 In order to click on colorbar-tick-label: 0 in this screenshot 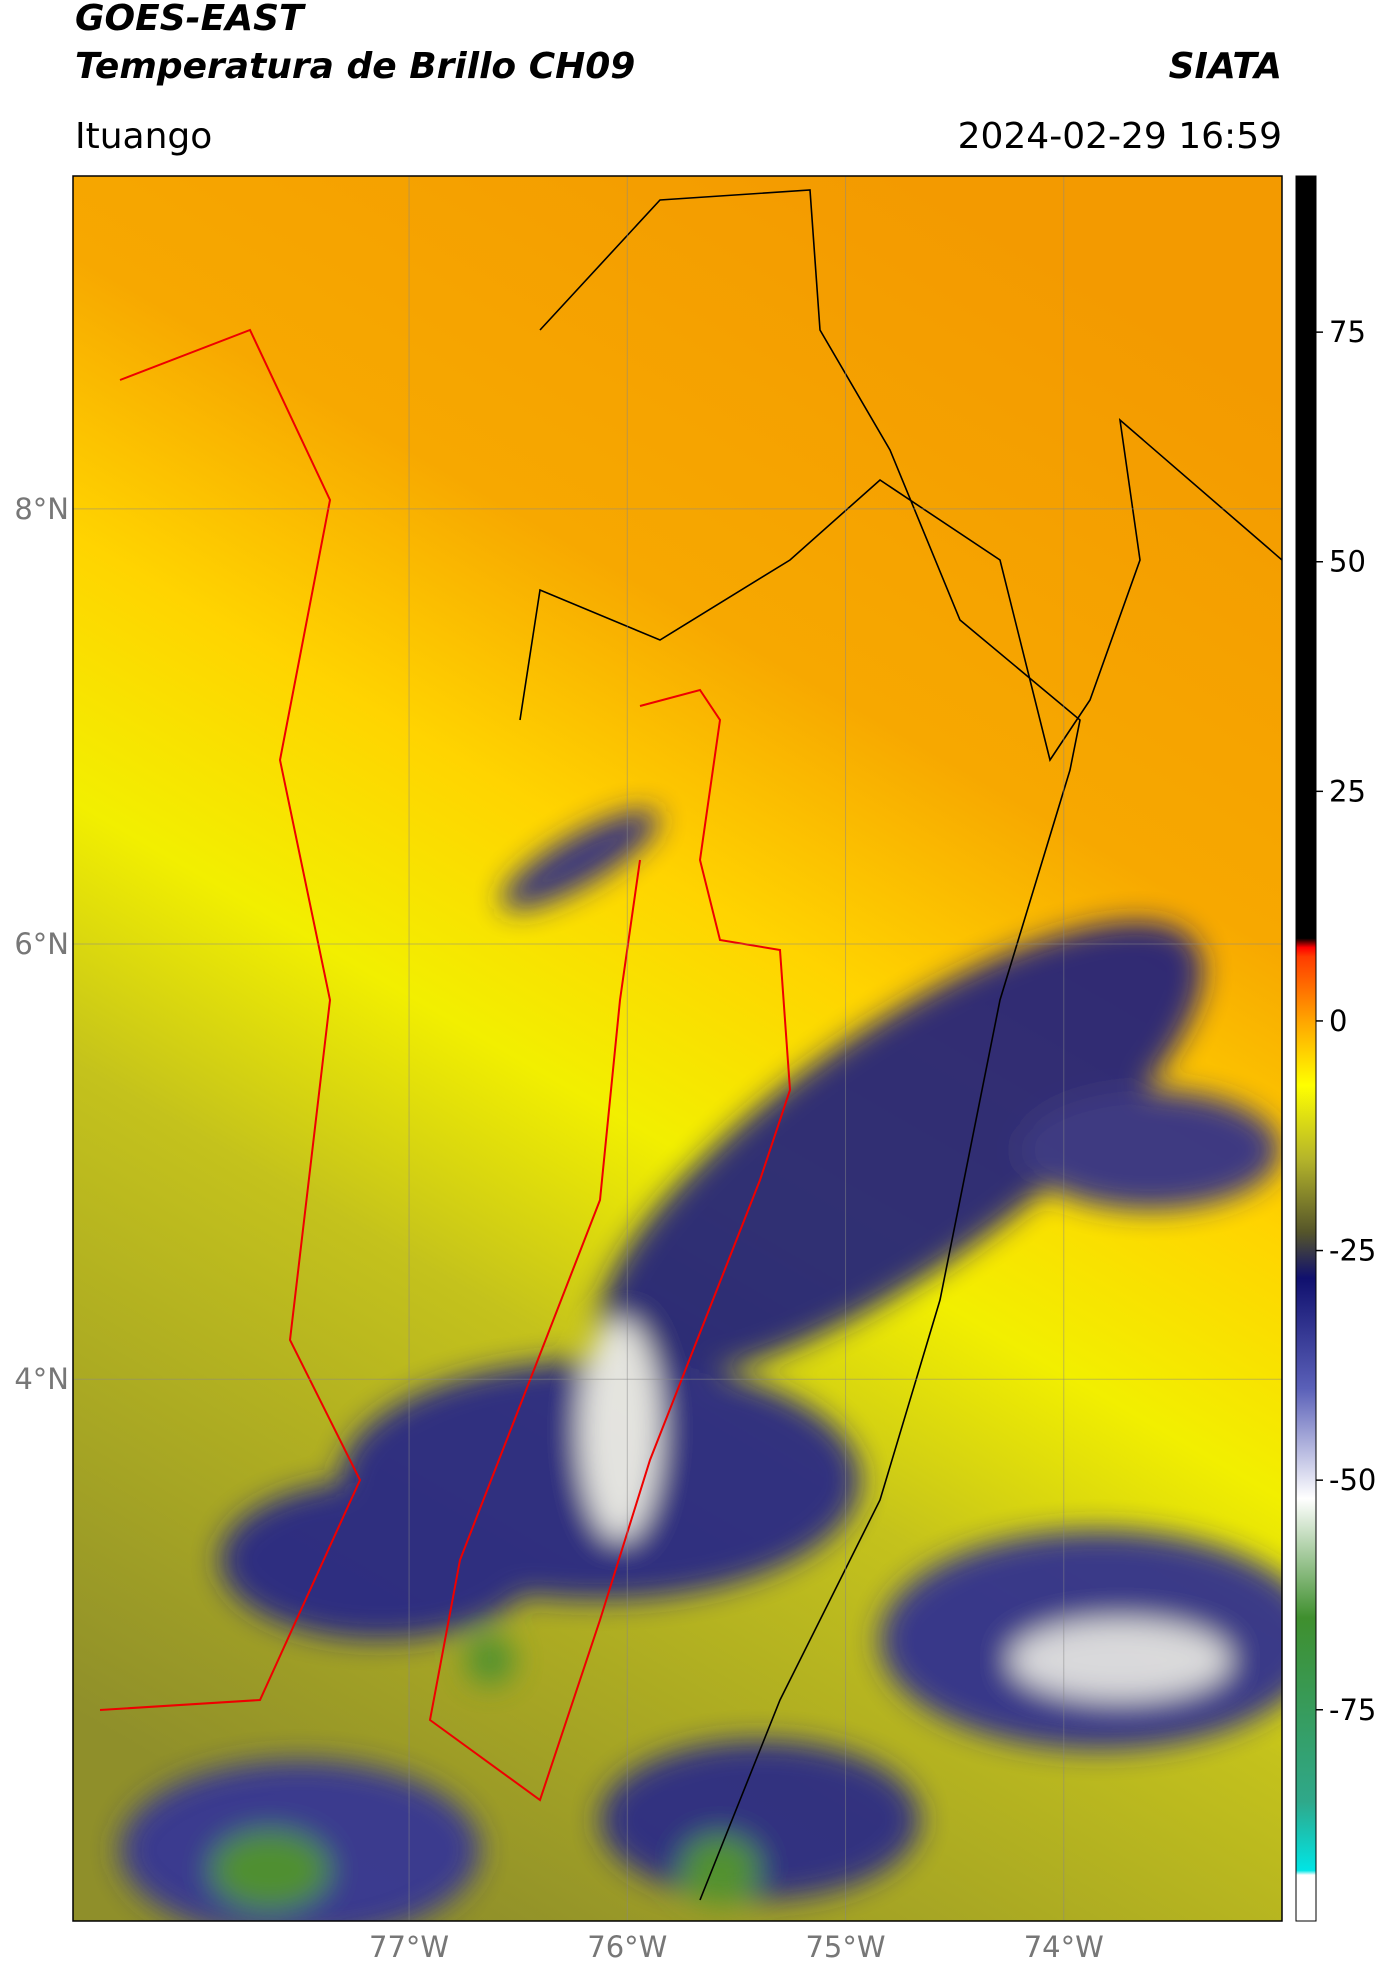, I will do `click(1338, 1021)`.